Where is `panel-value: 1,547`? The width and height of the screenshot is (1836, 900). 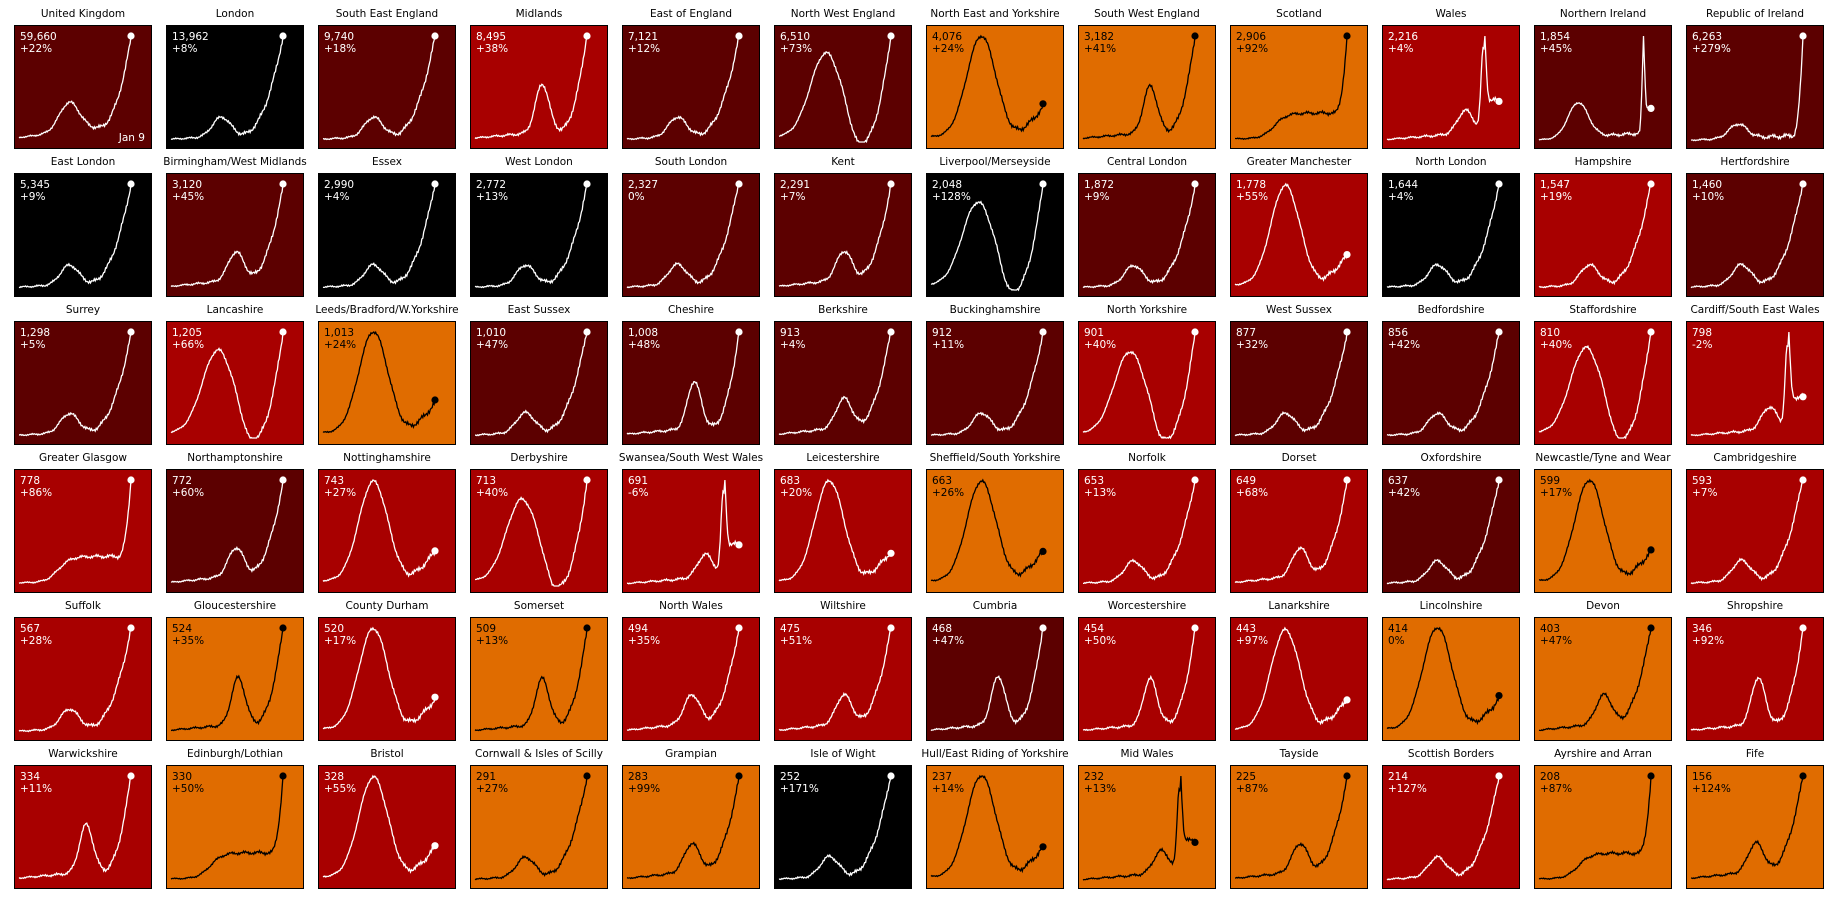
panel-value: 1,547 is located at coordinates (1555, 185).